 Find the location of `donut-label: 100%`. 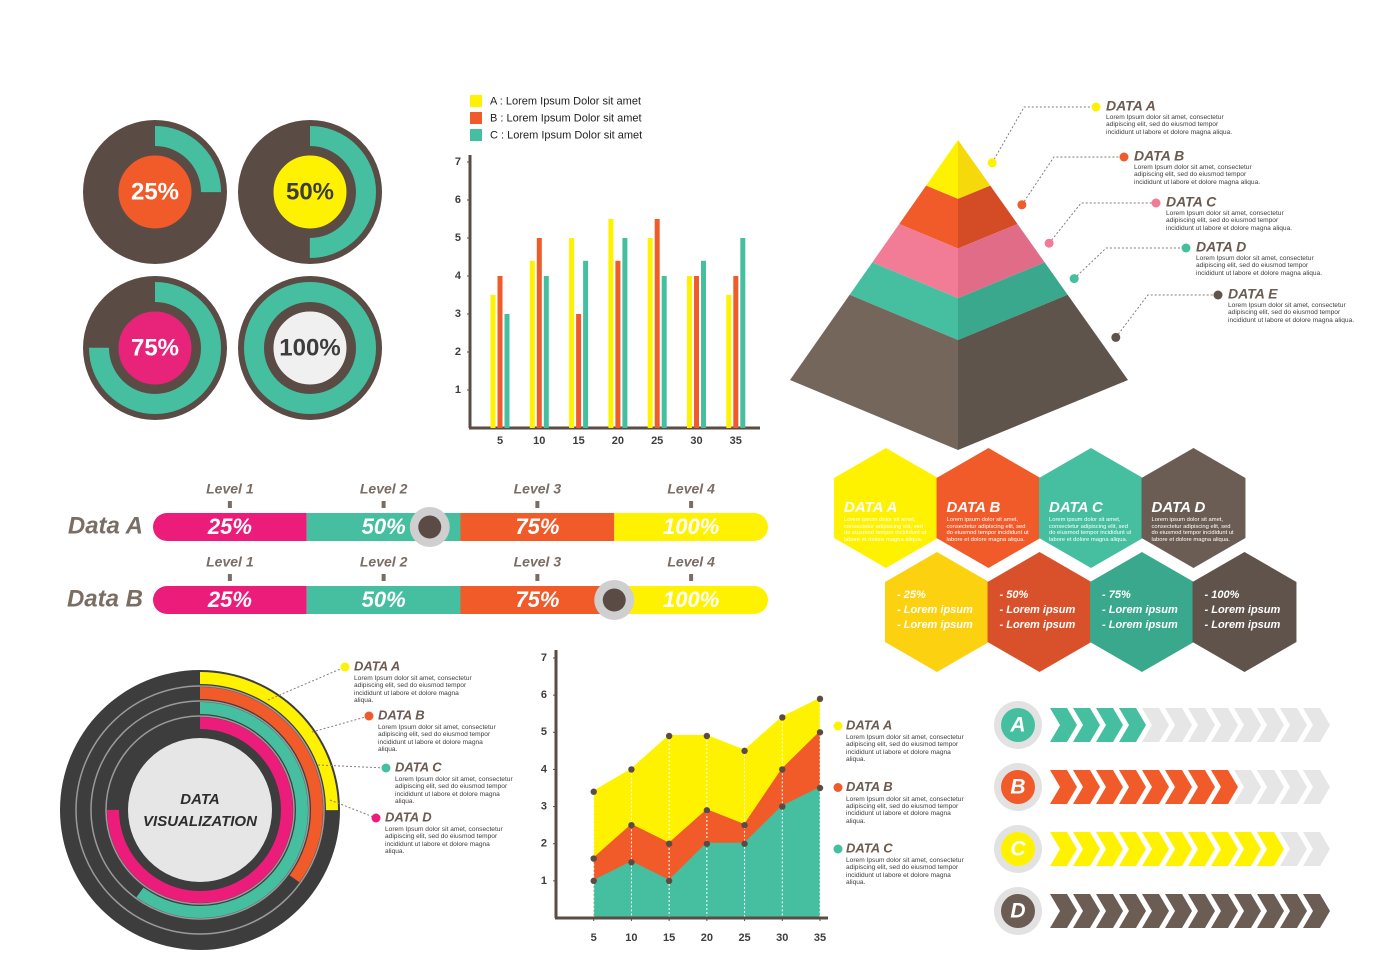

donut-label: 100% is located at coordinates (309, 347).